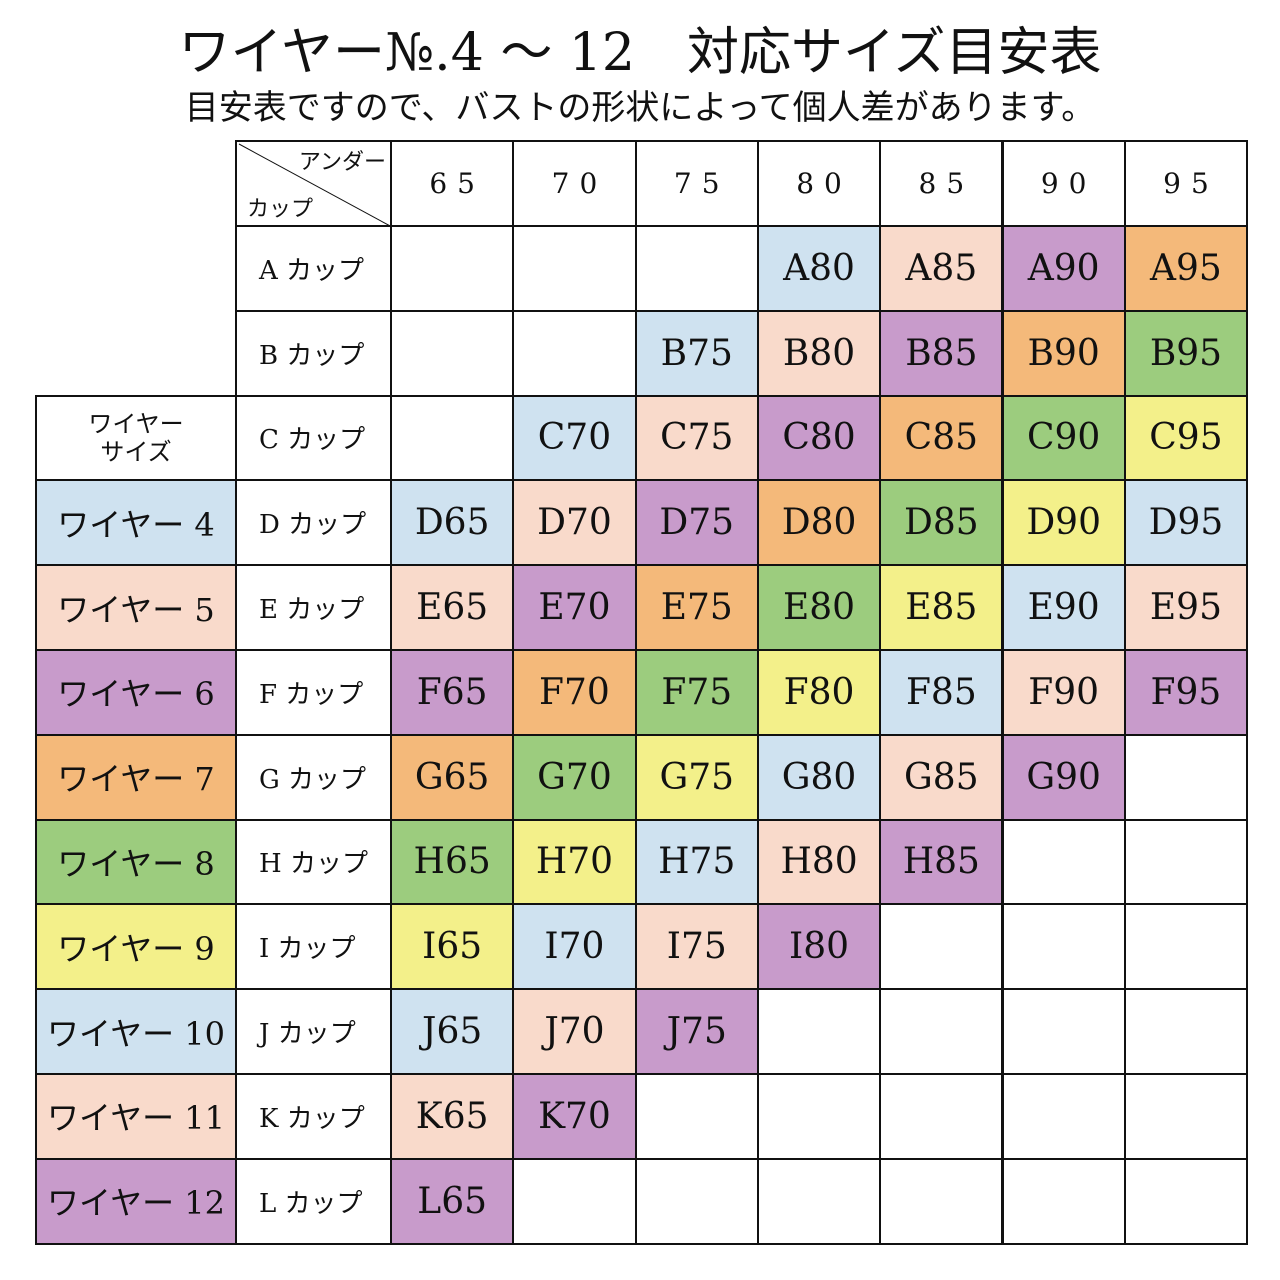 Image resolution: width=1280 pixels, height=1280 pixels. I want to click on wire-label: ワイヤー 6, so click(136, 692).